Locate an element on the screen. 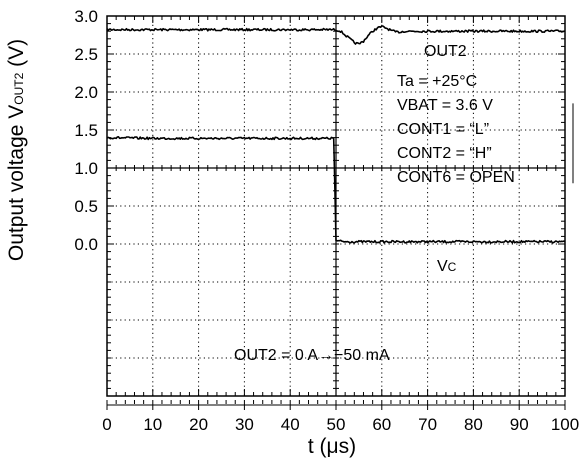  y-tick-label: 2.5 is located at coordinates (86, 54).